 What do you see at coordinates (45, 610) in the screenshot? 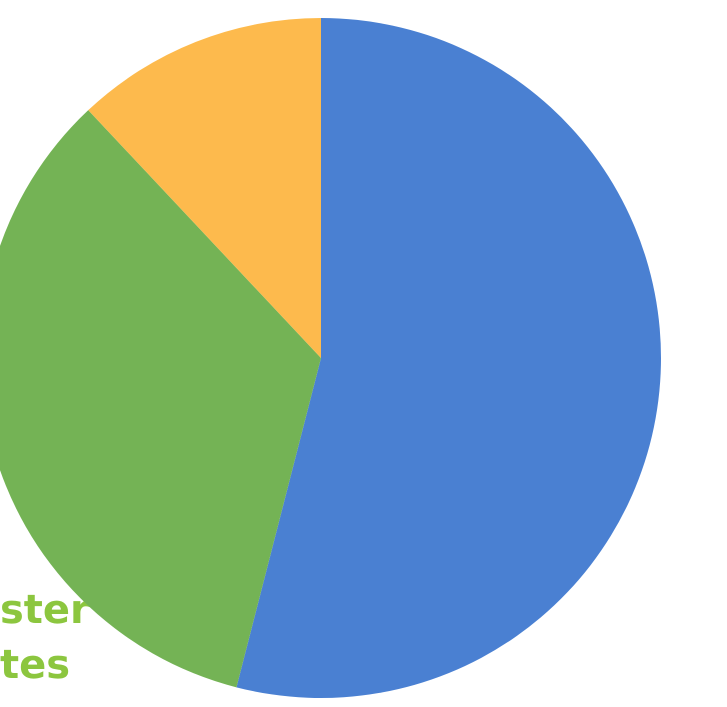
I see `text: ster` at bounding box center [45, 610].